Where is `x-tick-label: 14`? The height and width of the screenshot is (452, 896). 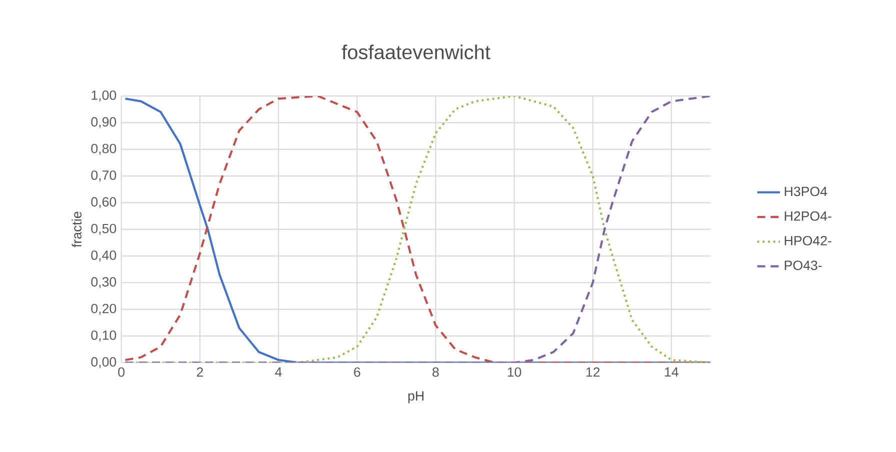 x-tick-label: 14 is located at coordinates (671, 372).